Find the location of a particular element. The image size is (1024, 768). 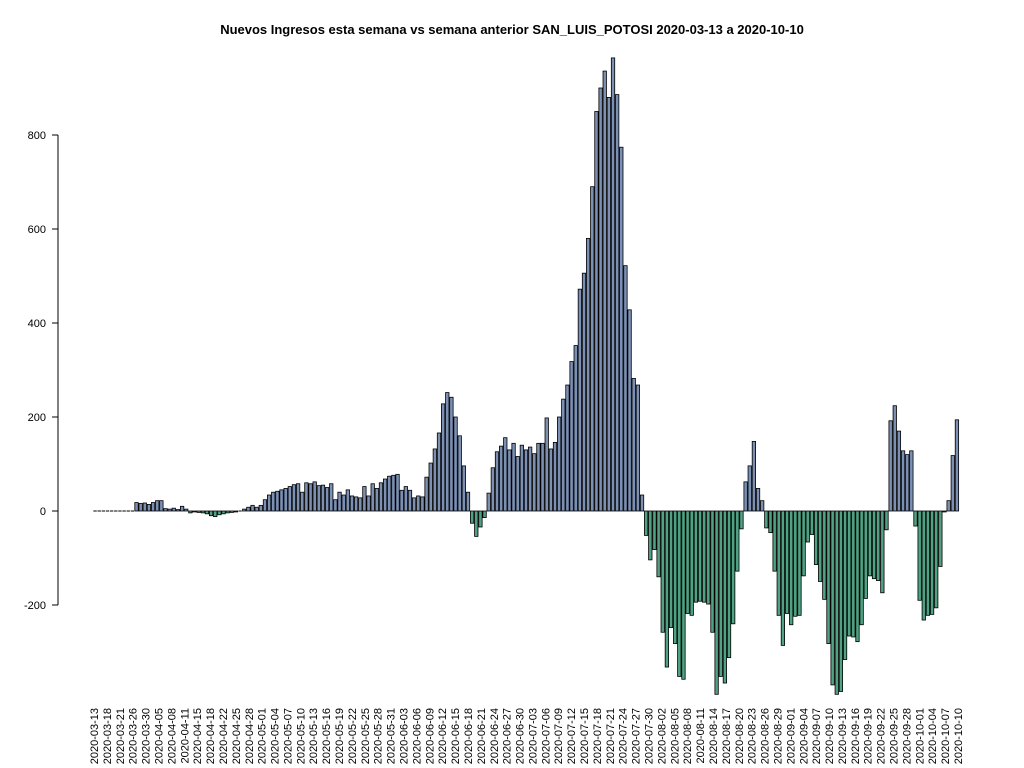

y-tick-label: -200 is located at coordinates (35, 606).